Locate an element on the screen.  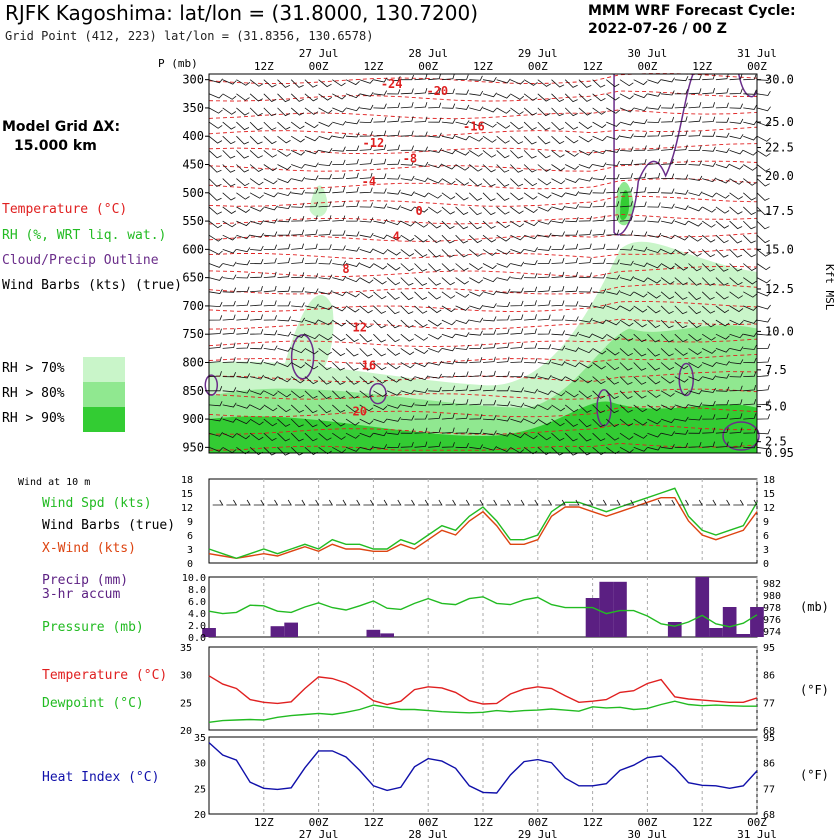
heat-index-series is located at coordinates (483, 768).